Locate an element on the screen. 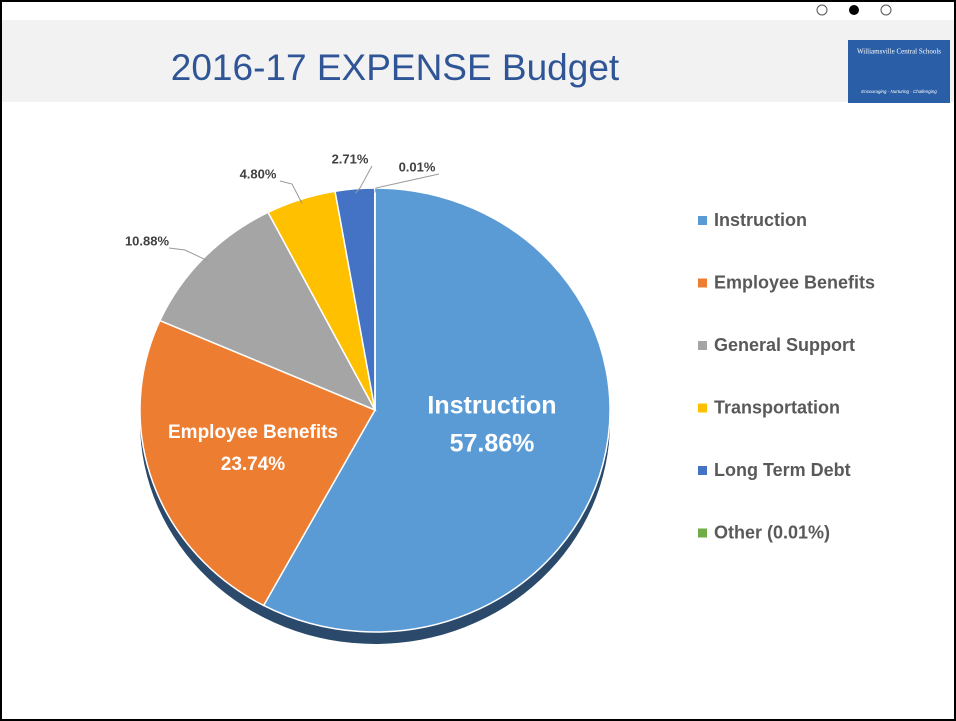 This screenshot has height=721, width=956. data-label: 10.88% is located at coordinates (147, 240).